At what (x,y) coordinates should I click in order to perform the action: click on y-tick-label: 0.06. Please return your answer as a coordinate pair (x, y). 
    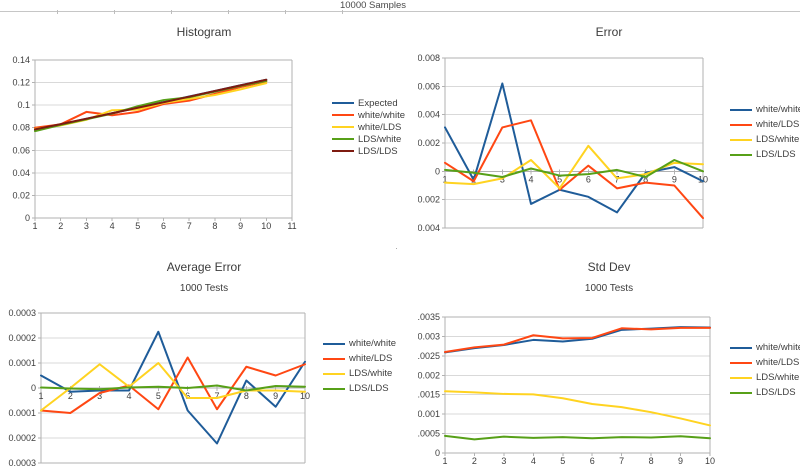
    Looking at the image, I should click on (21, 150).